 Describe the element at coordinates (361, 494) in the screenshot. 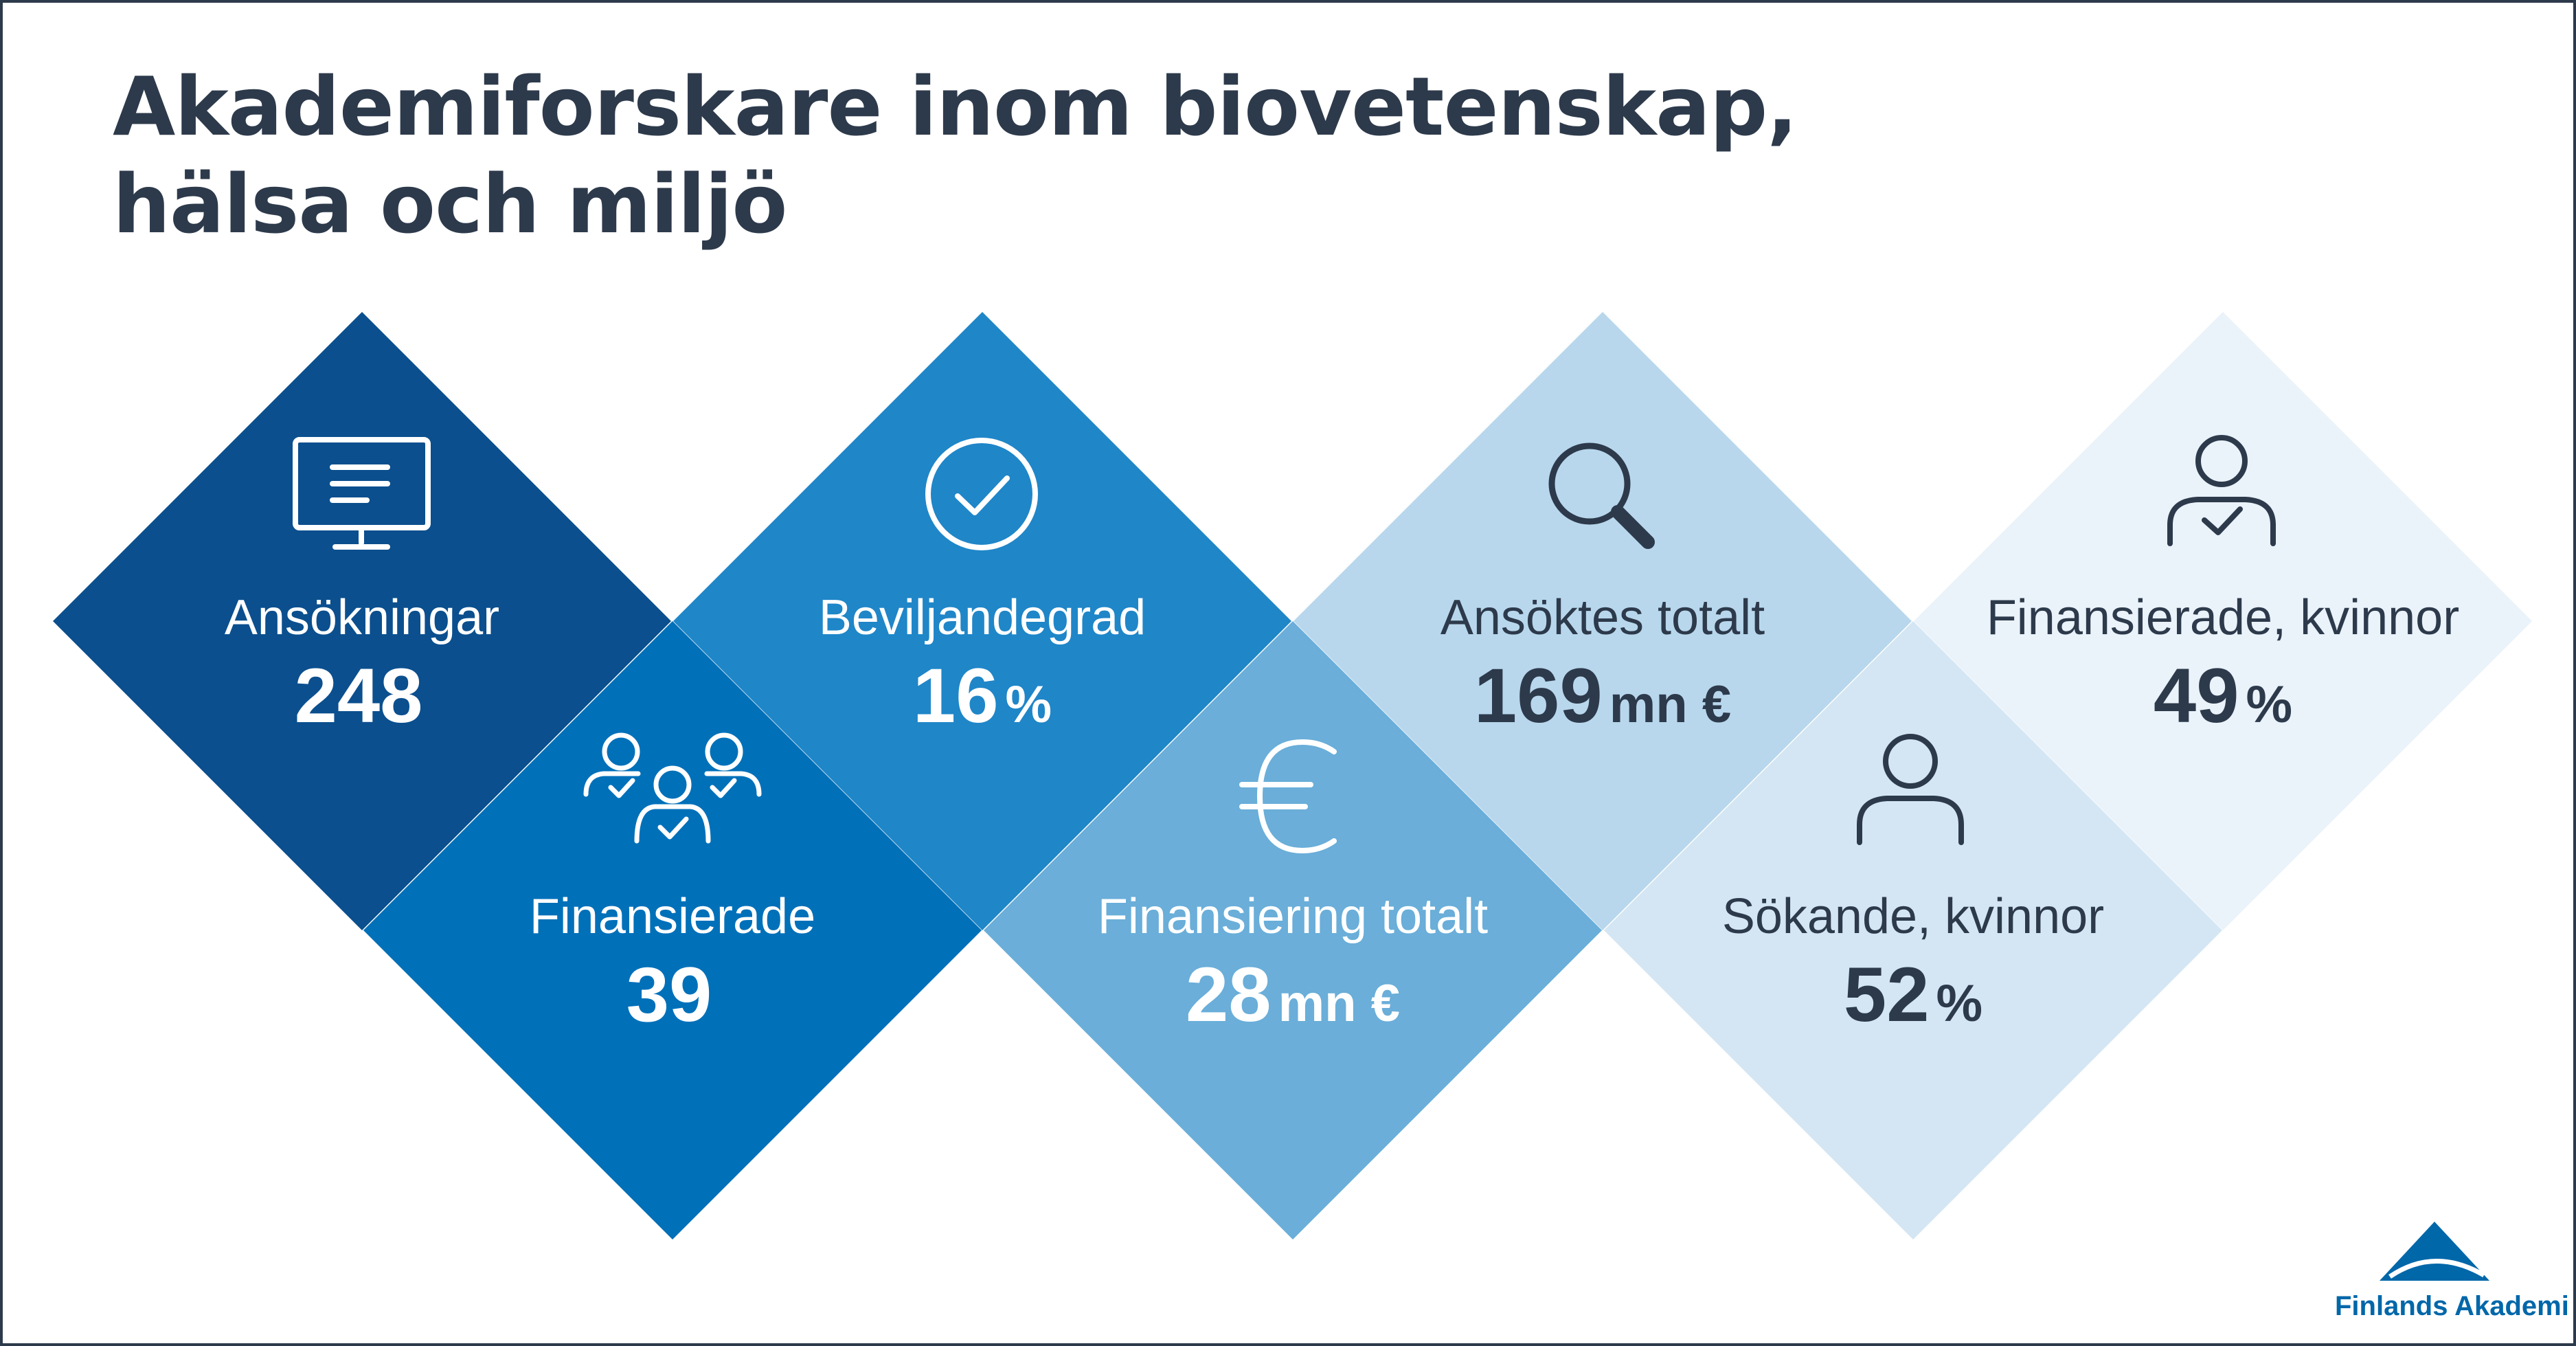

I see `monitor-icon` at that location.